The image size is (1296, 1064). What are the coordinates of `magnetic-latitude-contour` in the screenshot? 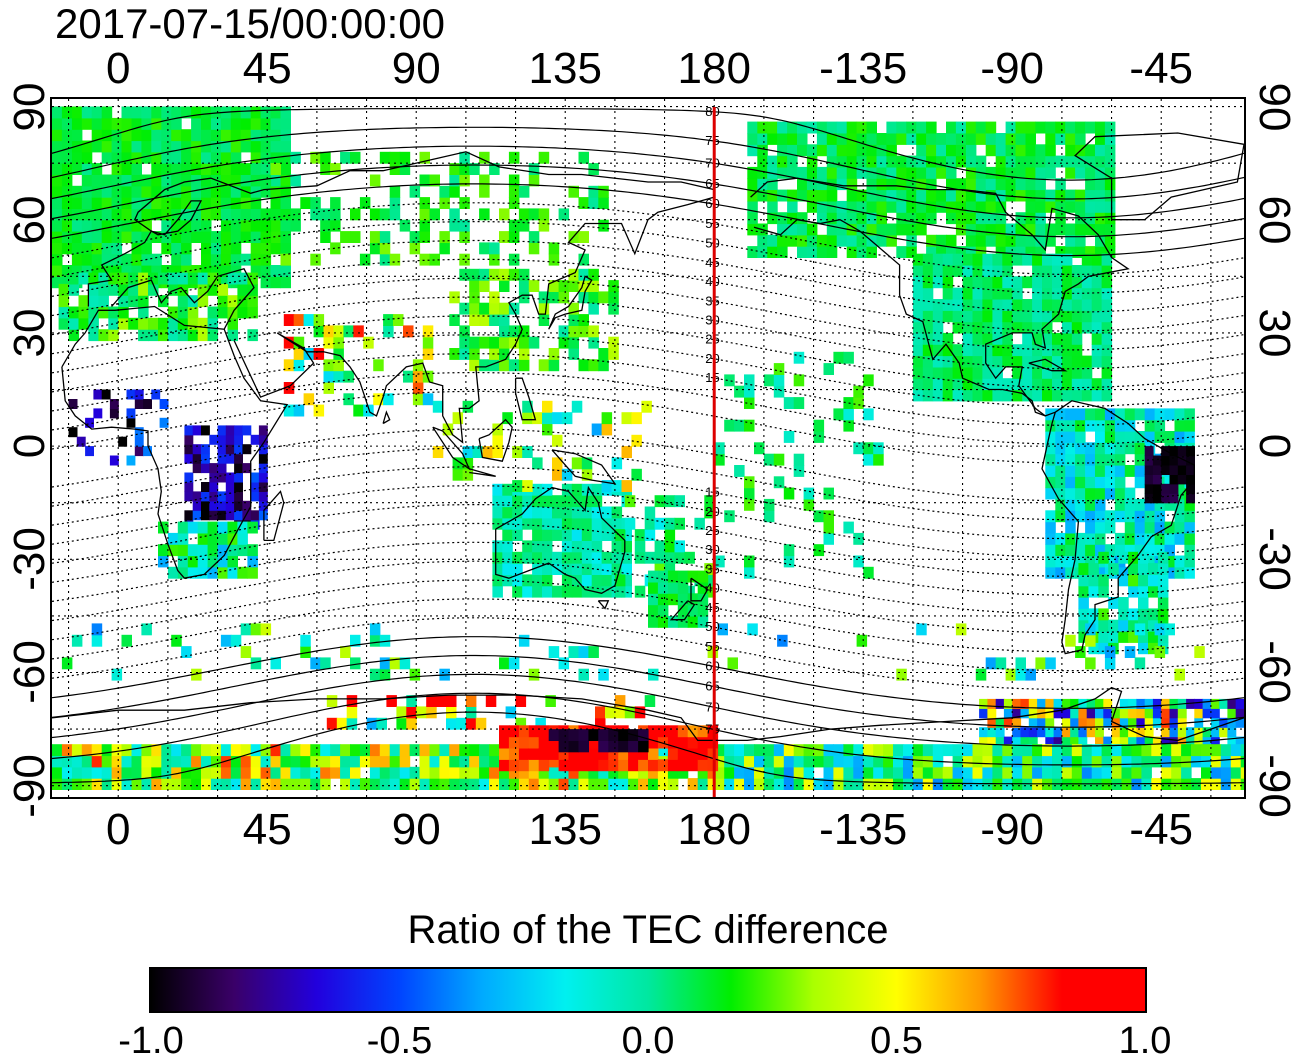 It's located at (648, 371).